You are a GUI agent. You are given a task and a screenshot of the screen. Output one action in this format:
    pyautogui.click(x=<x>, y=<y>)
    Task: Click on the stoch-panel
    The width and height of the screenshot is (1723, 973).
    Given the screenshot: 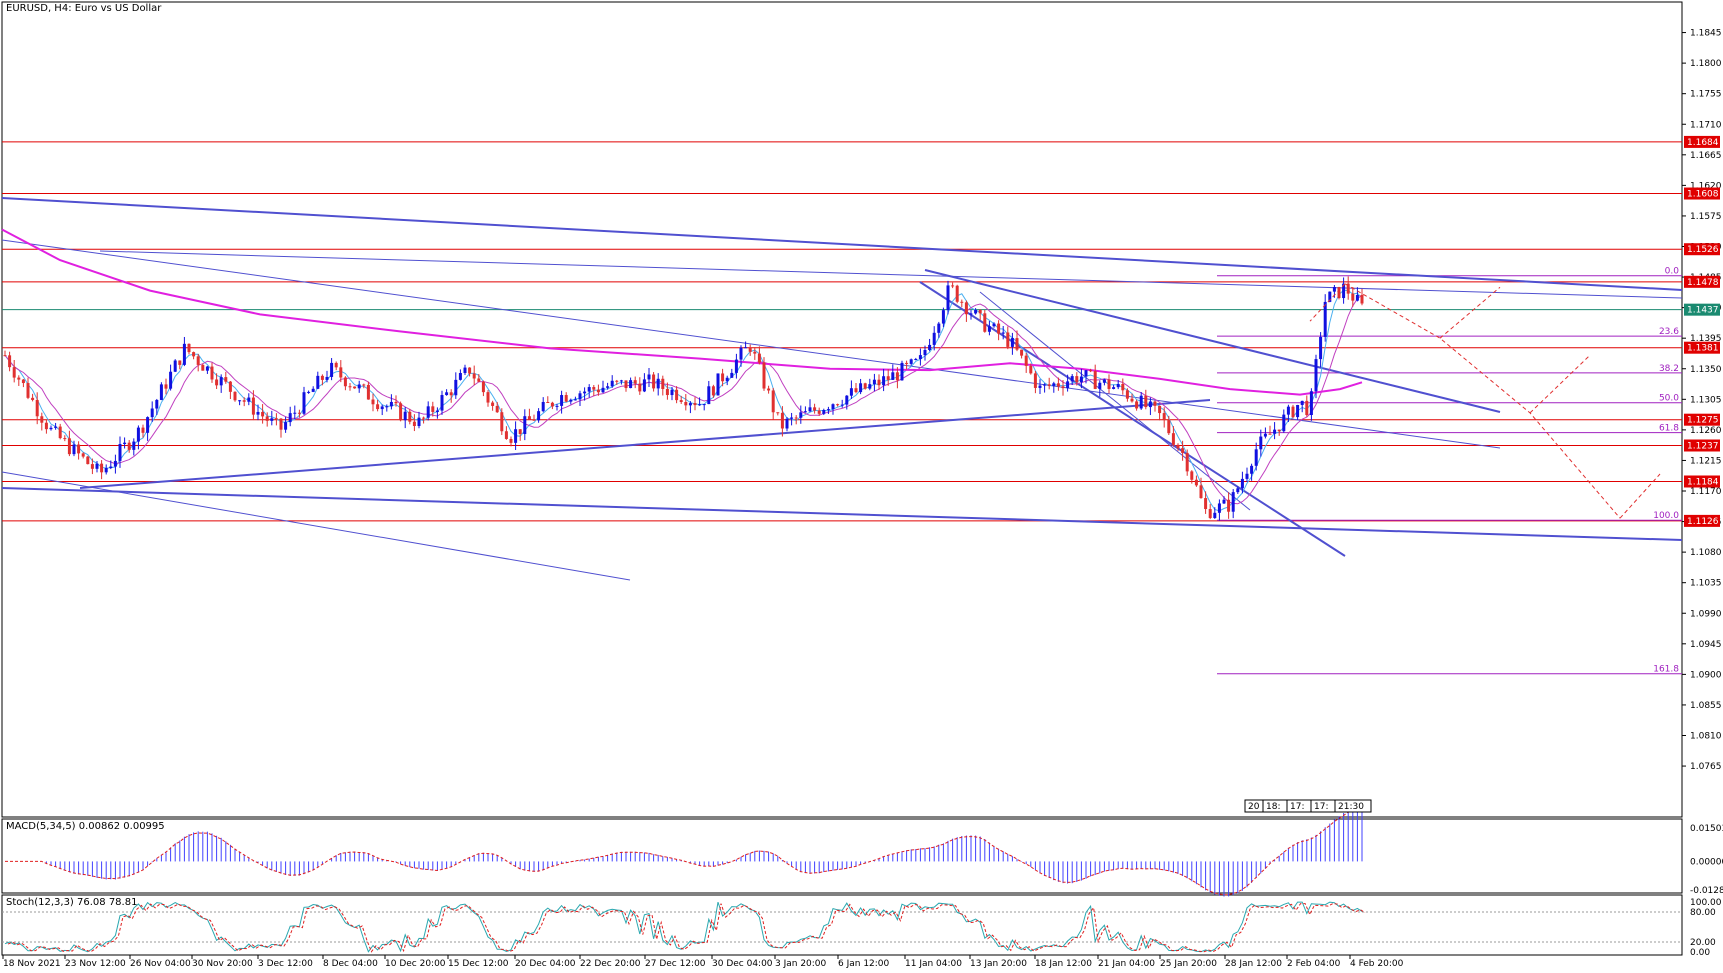 What is the action you would take?
    pyautogui.click(x=842, y=925)
    